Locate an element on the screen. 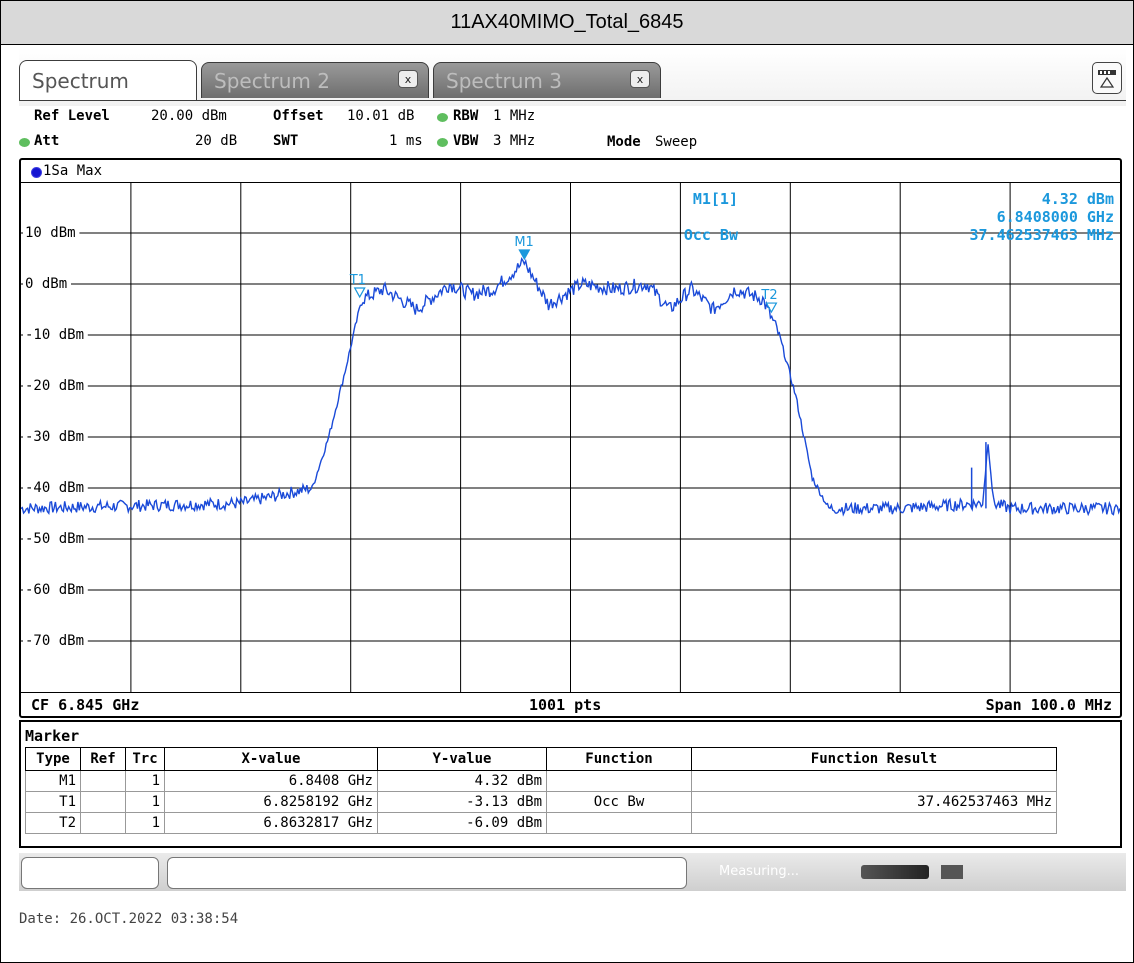  offset-value: 10.01 dB is located at coordinates (381, 116).